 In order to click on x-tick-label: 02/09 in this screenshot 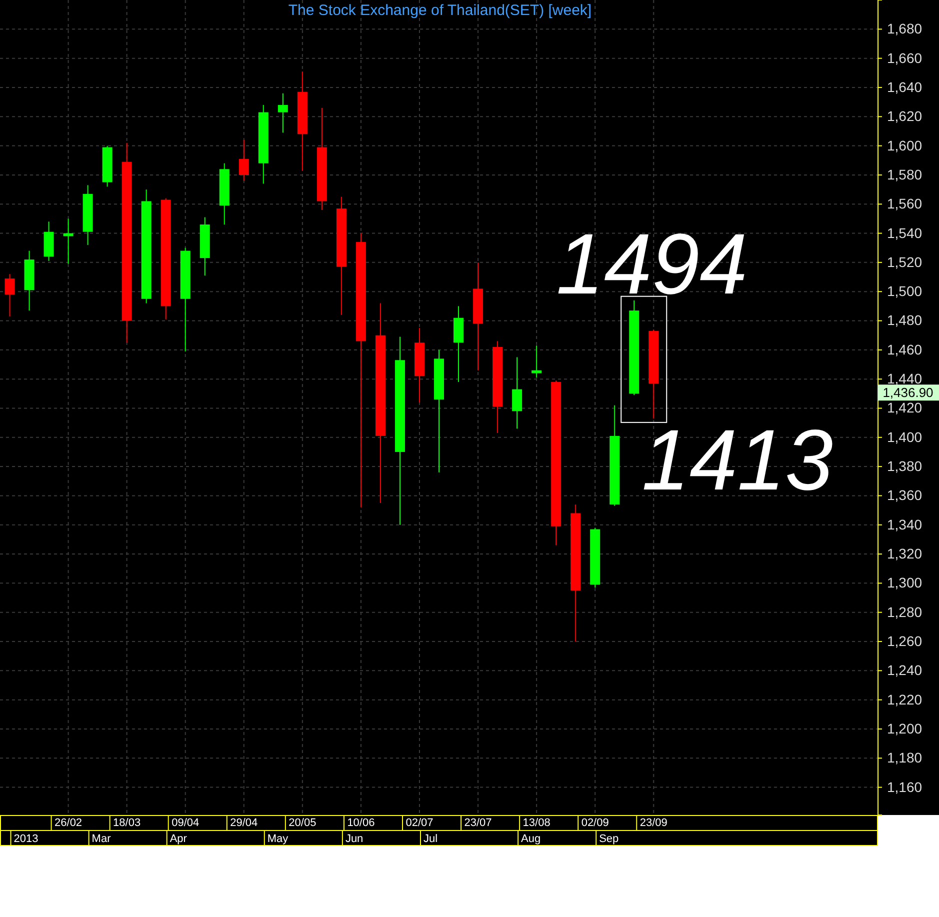, I will do `click(595, 823)`.